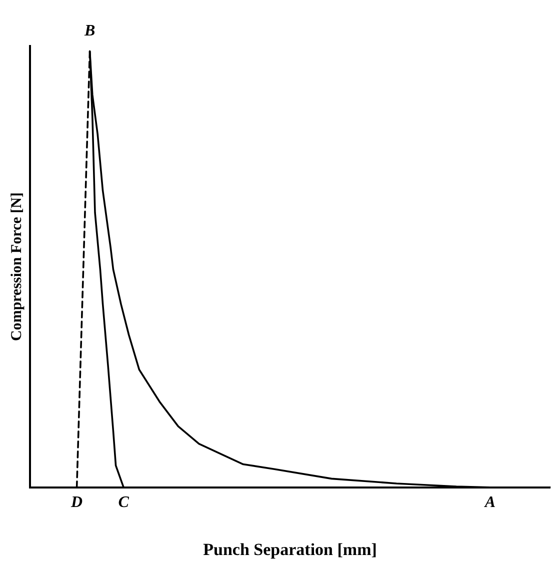 The image size is (556, 571). I want to click on x-tick-label: D, so click(77, 503).